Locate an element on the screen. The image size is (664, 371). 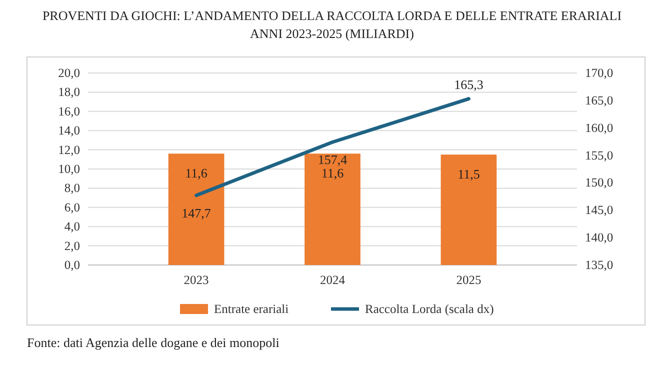
data-label: 165,3 is located at coordinates (469, 84).